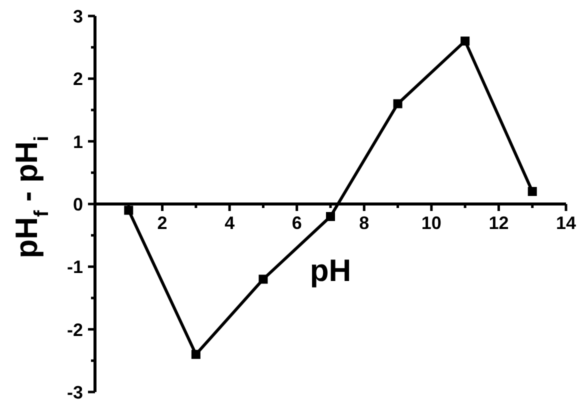  I want to click on y-tick-label: 1, so click(77, 142).